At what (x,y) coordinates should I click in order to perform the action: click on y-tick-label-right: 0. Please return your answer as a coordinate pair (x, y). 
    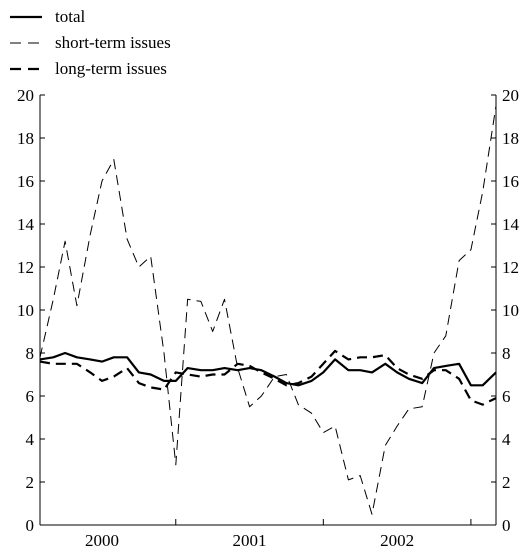
    Looking at the image, I should click on (506, 525).